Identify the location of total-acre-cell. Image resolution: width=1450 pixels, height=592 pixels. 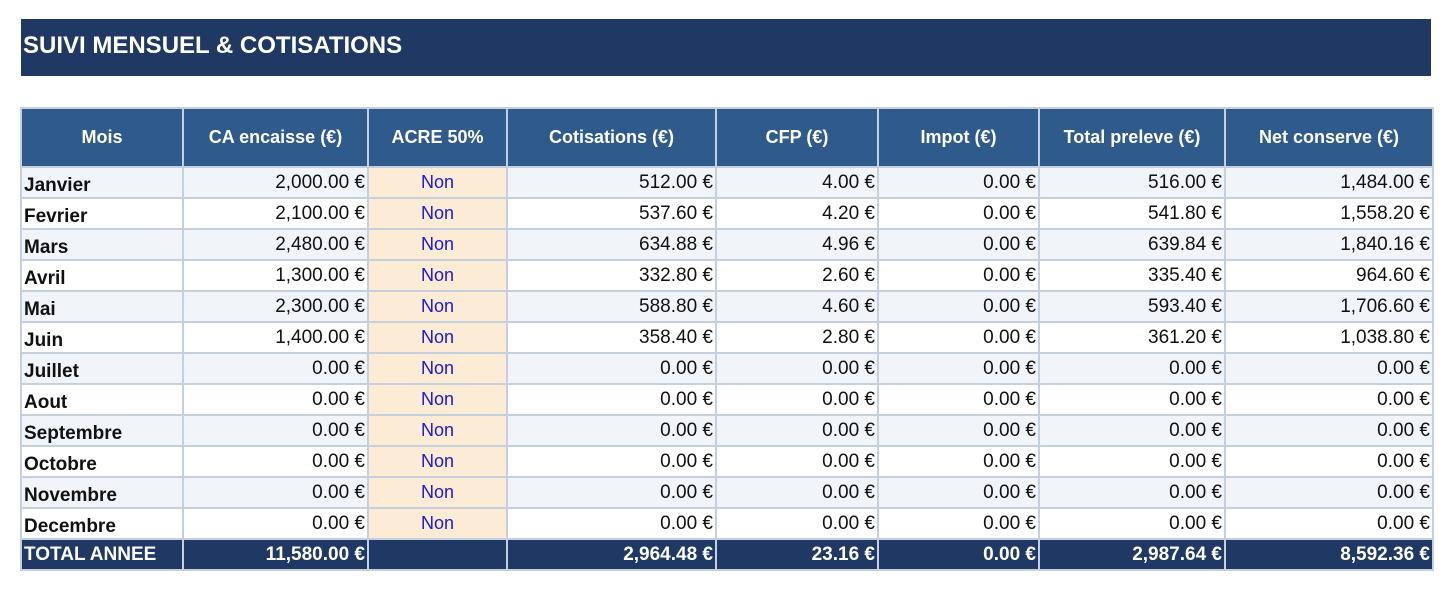
(437, 554).